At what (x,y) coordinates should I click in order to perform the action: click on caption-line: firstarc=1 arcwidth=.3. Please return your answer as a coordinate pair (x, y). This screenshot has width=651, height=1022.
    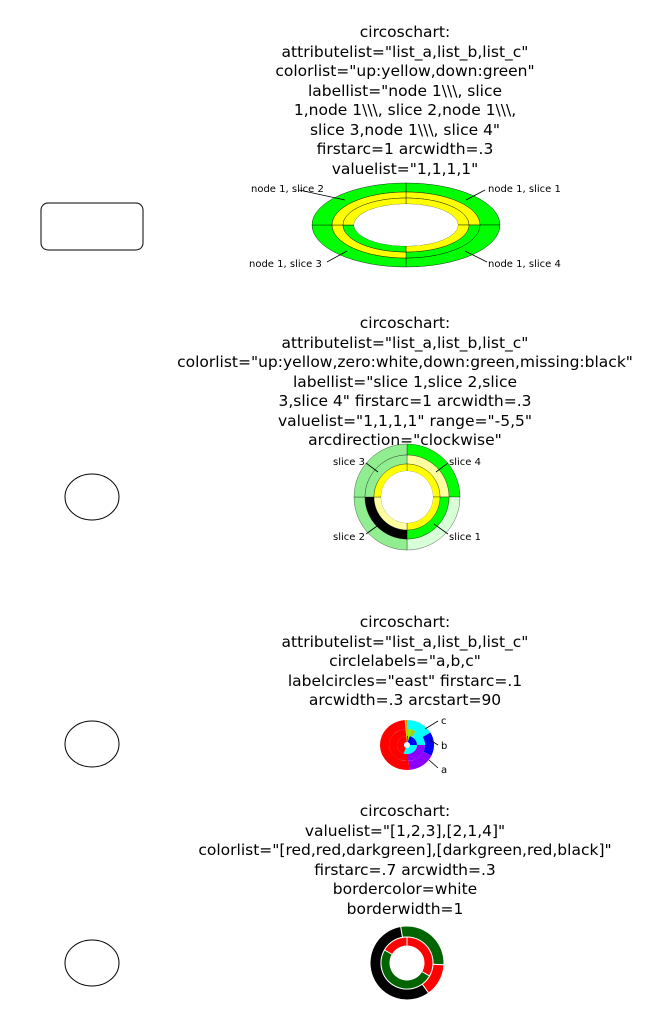
    Looking at the image, I should click on (405, 149).